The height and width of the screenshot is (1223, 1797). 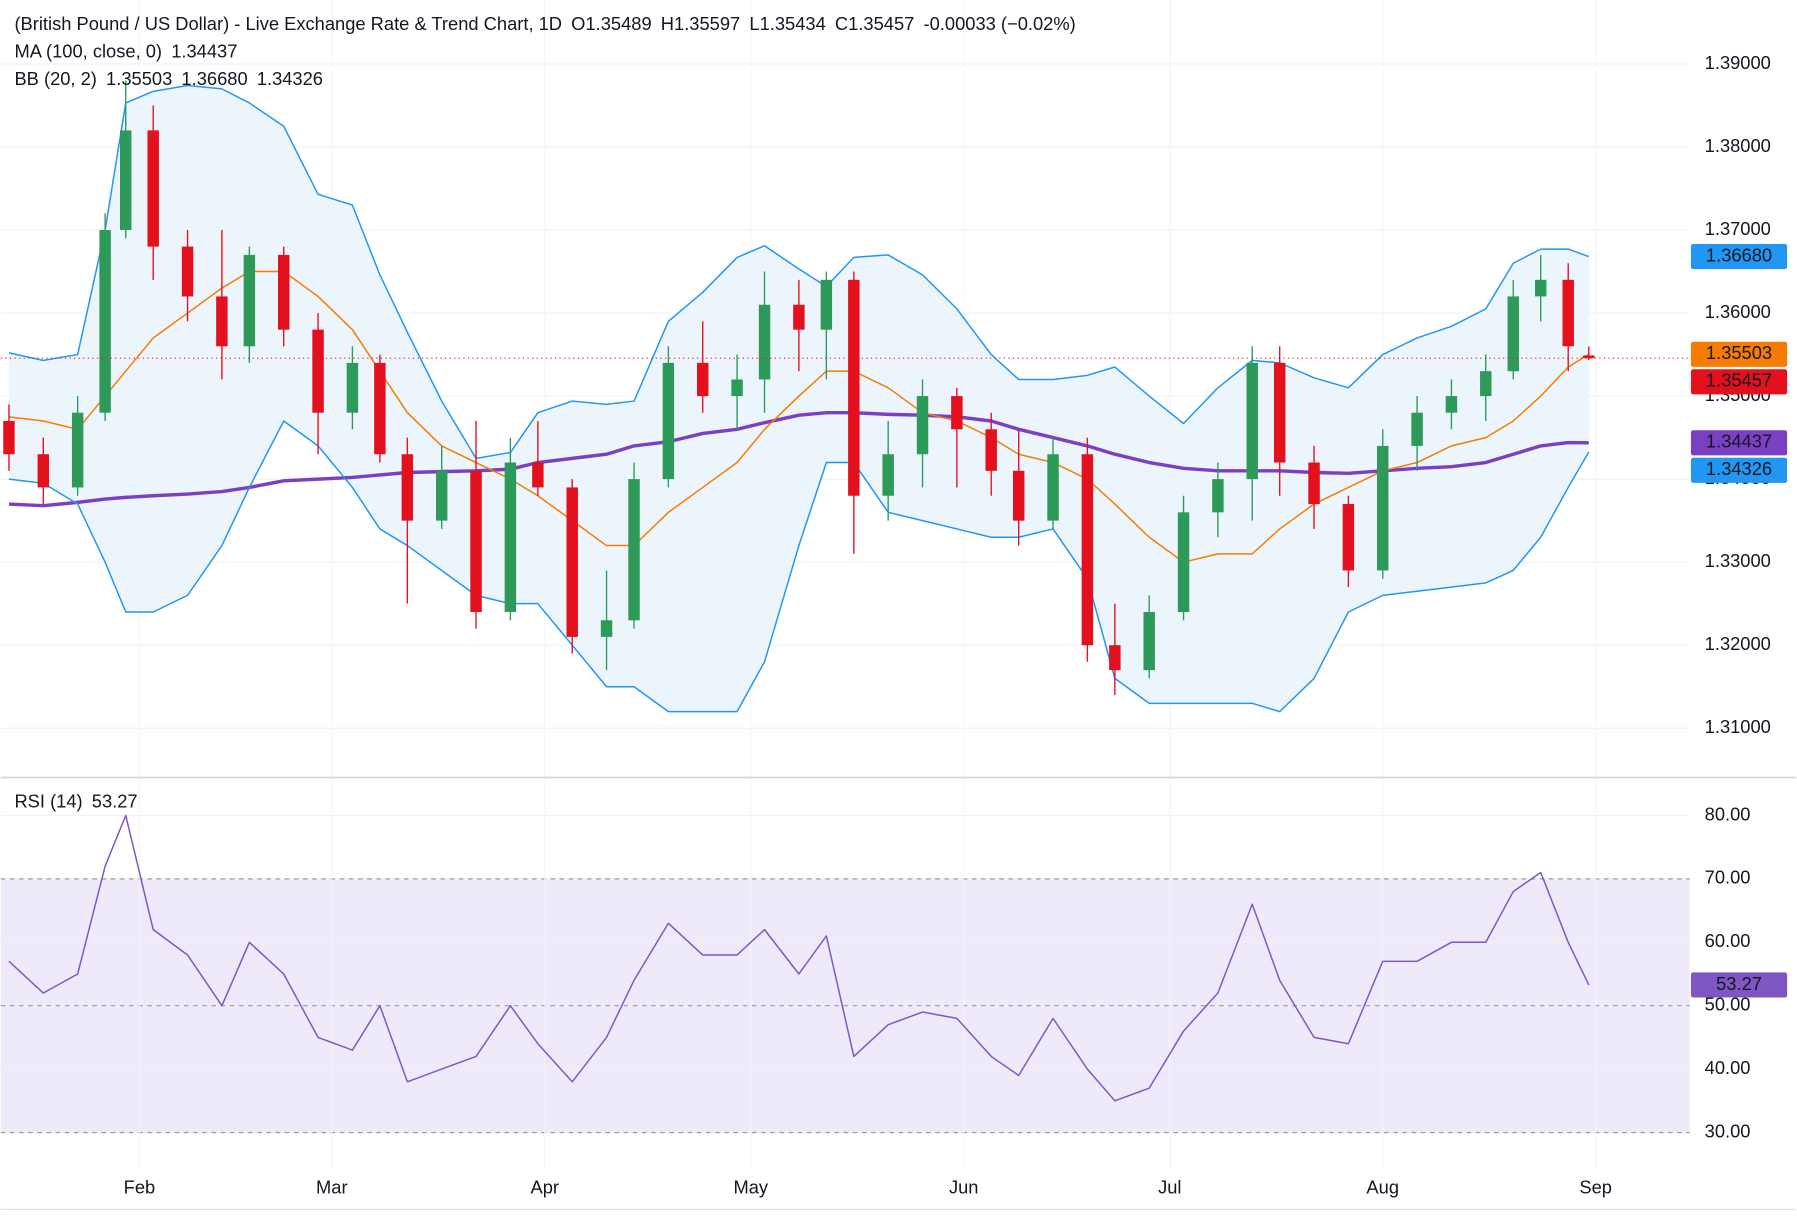 I want to click on ohlc-value: H1.35597, so click(x=700, y=23).